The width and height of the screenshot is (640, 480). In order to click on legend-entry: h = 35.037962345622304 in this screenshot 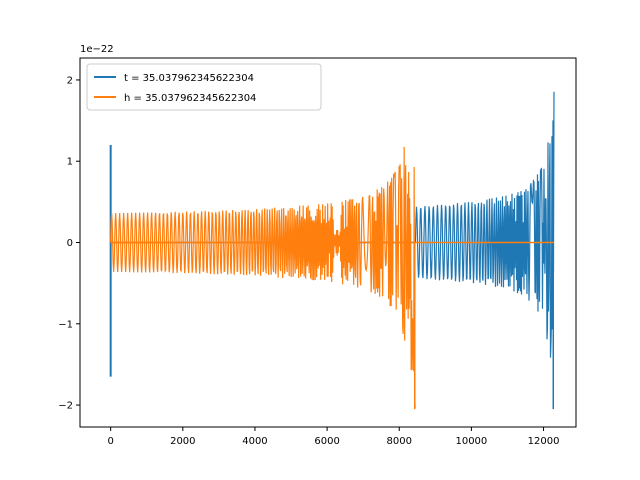, I will do `click(190, 98)`.